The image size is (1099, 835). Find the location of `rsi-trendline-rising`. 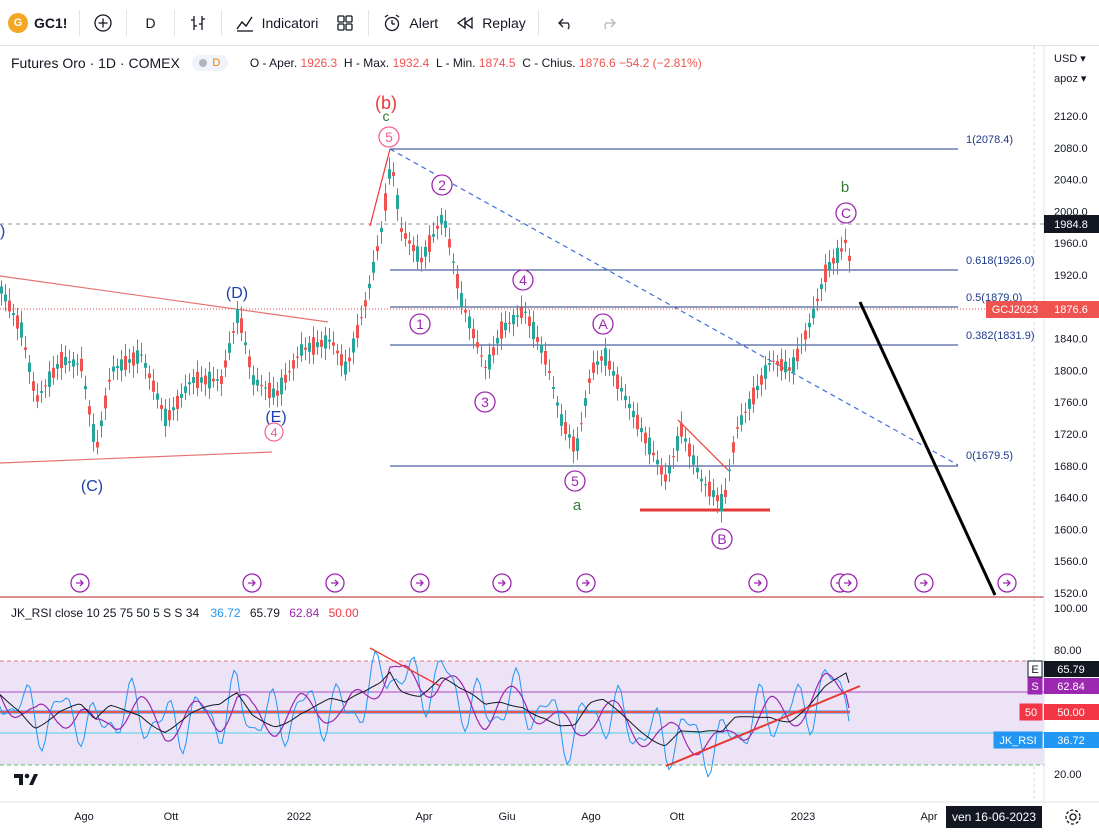

rsi-trendline-rising is located at coordinates (763, 726).